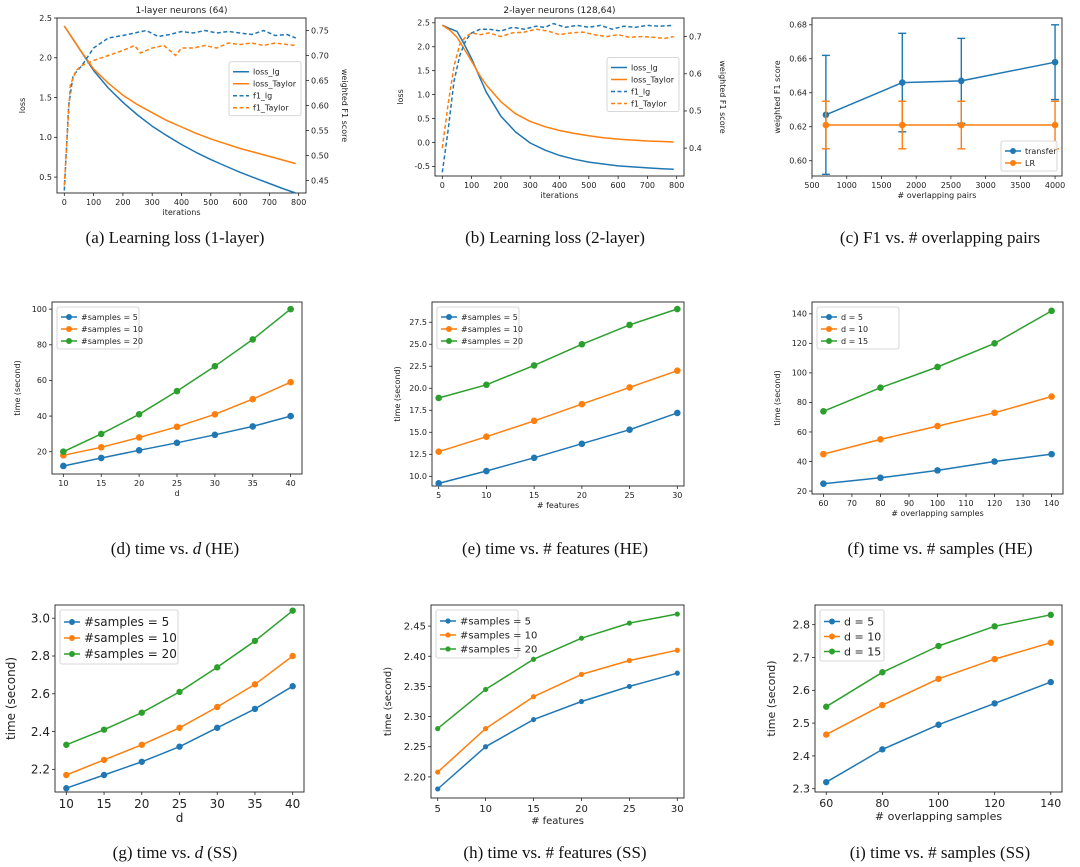 This screenshot has height=867, width=1080. Describe the element at coordinates (492, 341) in the screenshot. I see `legend-label: #samples = 20` at that location.